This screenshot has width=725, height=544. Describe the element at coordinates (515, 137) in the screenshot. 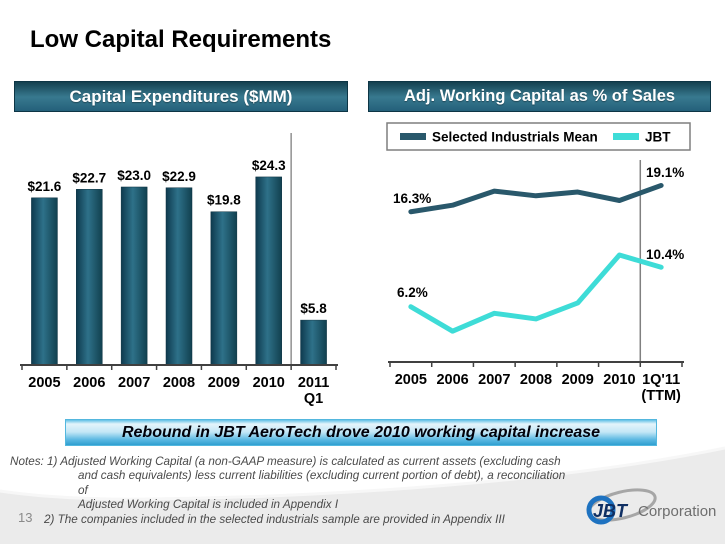

I see `svg-text: Selected Industrials Mean` at that location.